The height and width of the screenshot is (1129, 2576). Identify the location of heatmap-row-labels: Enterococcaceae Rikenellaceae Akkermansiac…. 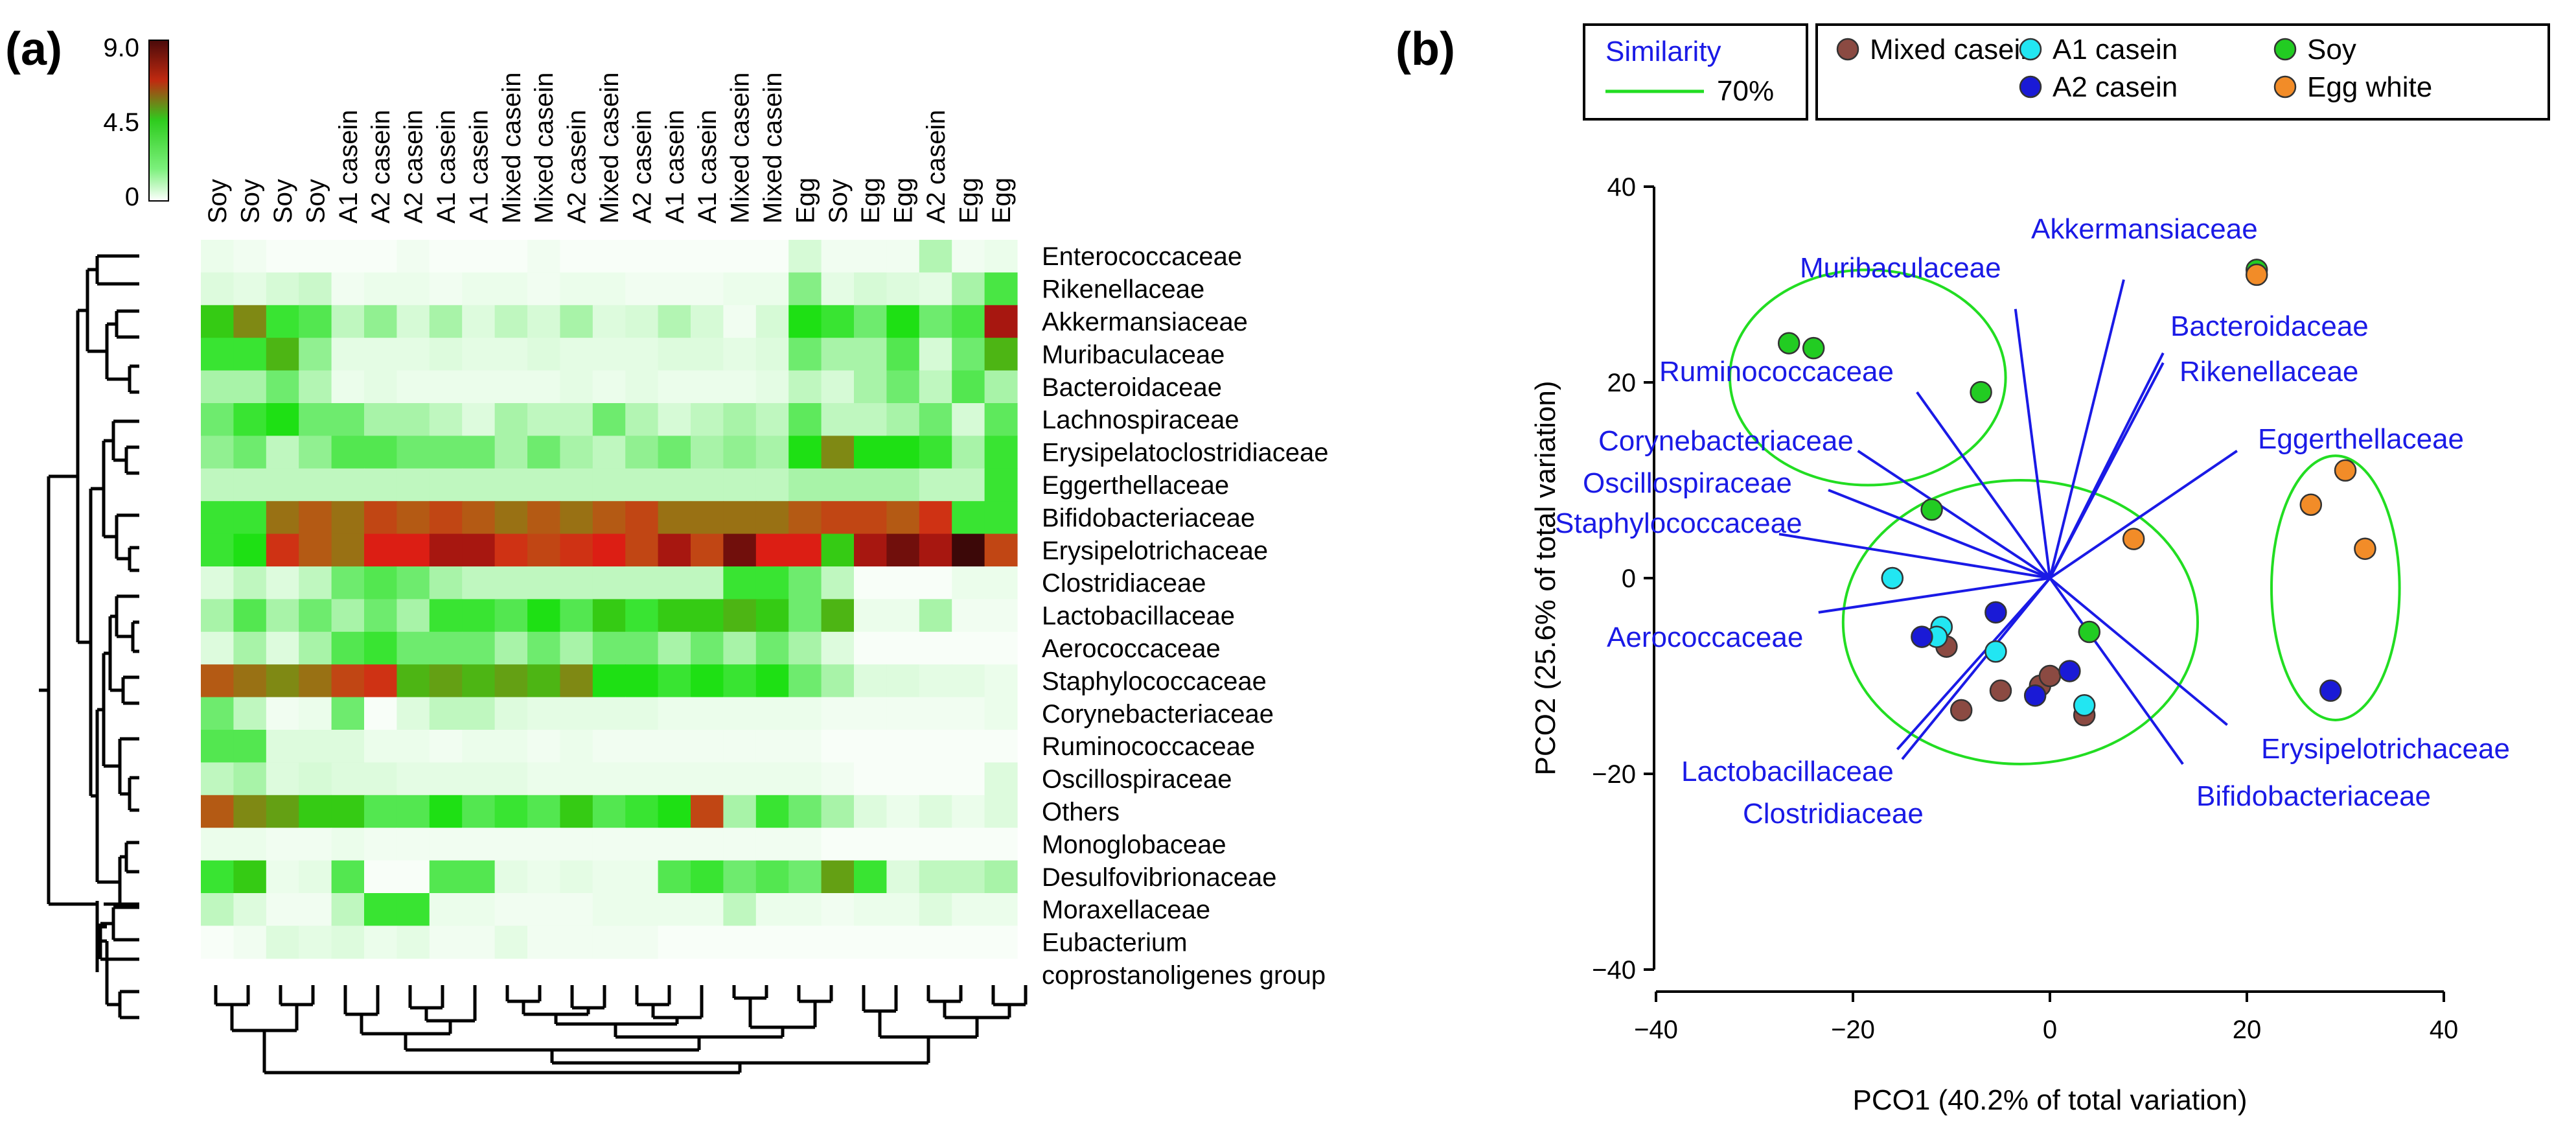
(1185, 616).